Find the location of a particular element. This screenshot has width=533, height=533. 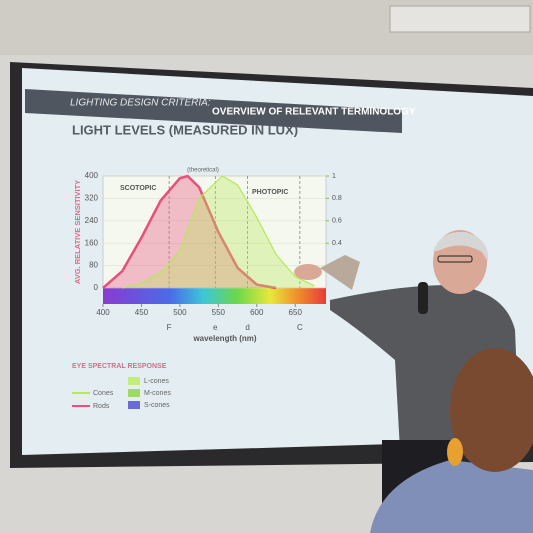

air-vent is located at coordinates (460, 19).